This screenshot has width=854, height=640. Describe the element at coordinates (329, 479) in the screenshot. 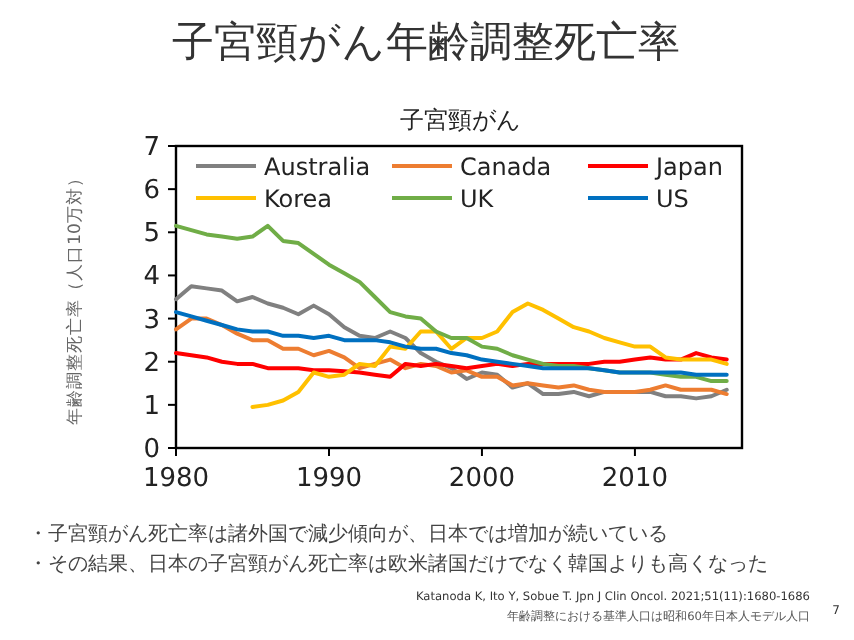

I see `x-tick-label: 1990` at that location.